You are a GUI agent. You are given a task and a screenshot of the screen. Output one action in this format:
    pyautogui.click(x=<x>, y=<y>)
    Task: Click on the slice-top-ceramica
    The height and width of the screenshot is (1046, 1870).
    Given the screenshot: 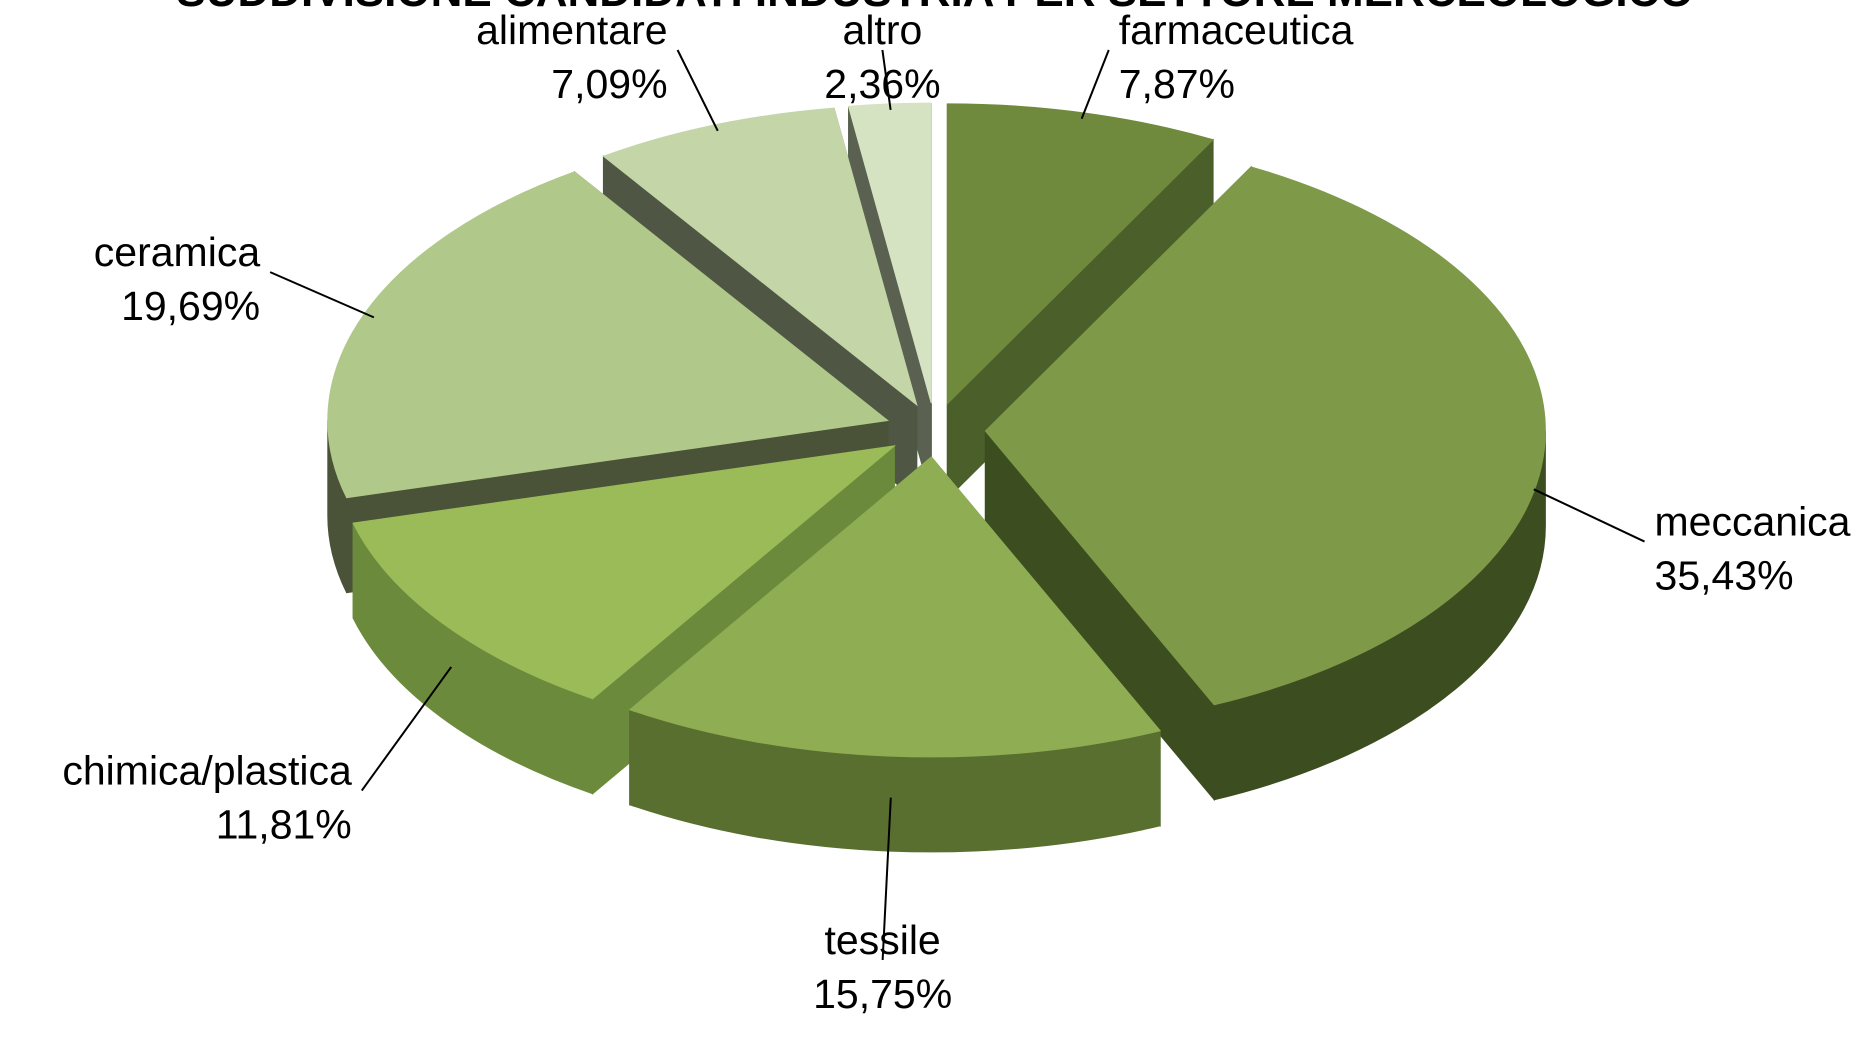 What is the action you would take?
    pyautogui.click(x=608, y=335)
    